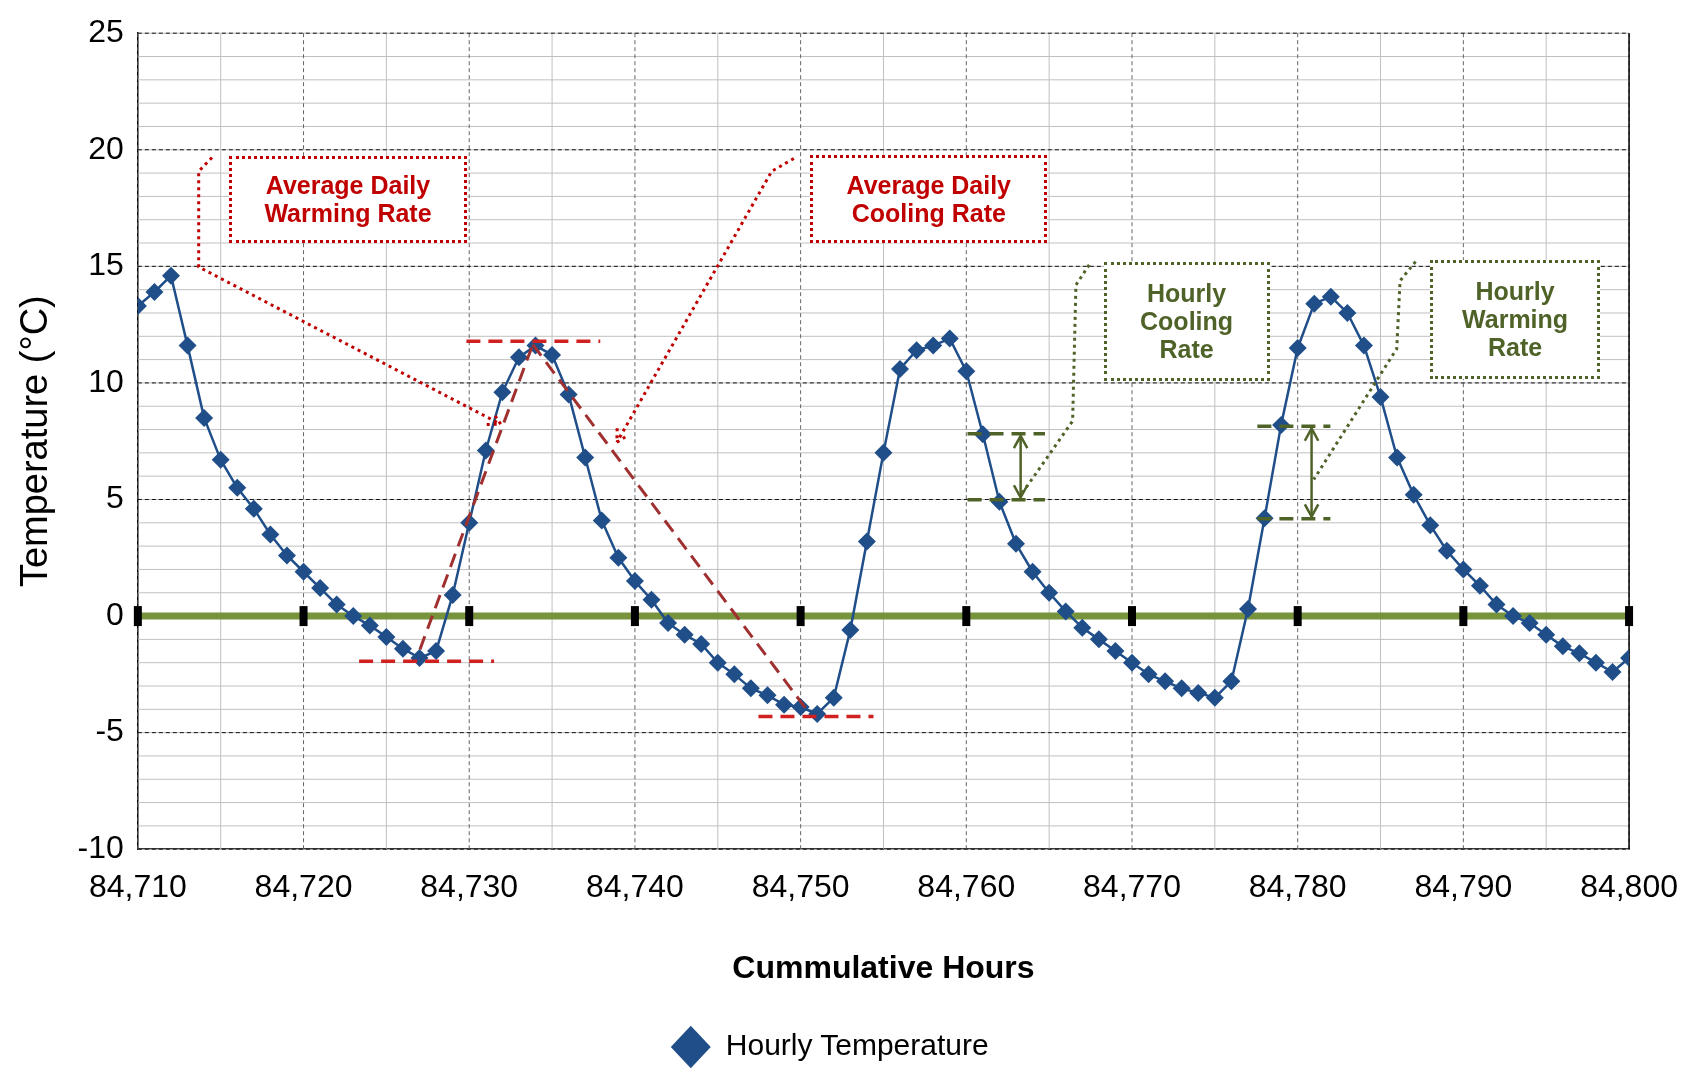  What do you see at coordinates (1463, 886) in the screenshot?
I see `x-tick-label: 84,790` at bounding box center [1463, 886].